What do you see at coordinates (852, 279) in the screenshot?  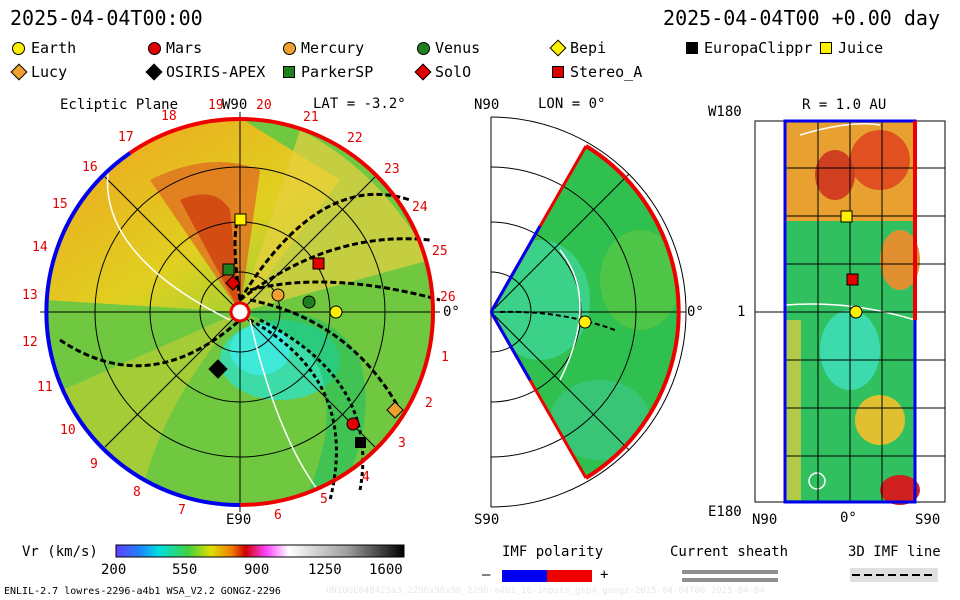 I see `map-stereo-a-marker` at bounding box center [852, 279].